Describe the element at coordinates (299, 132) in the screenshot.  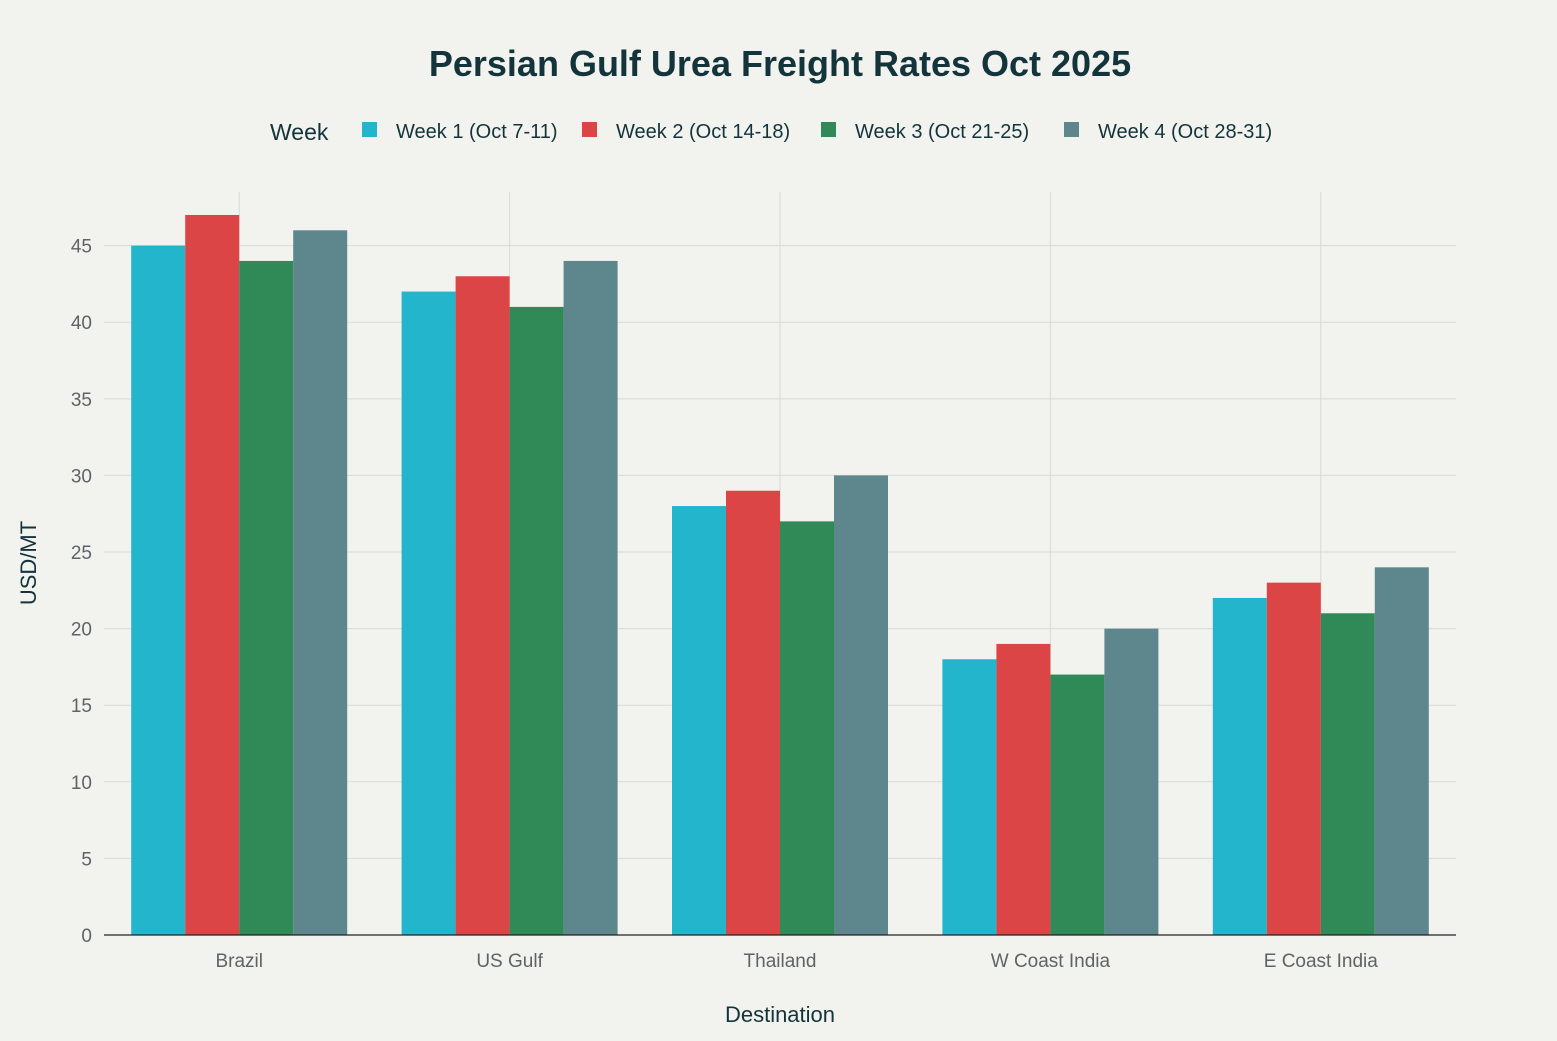
I see `legend-title: Week` at that location.